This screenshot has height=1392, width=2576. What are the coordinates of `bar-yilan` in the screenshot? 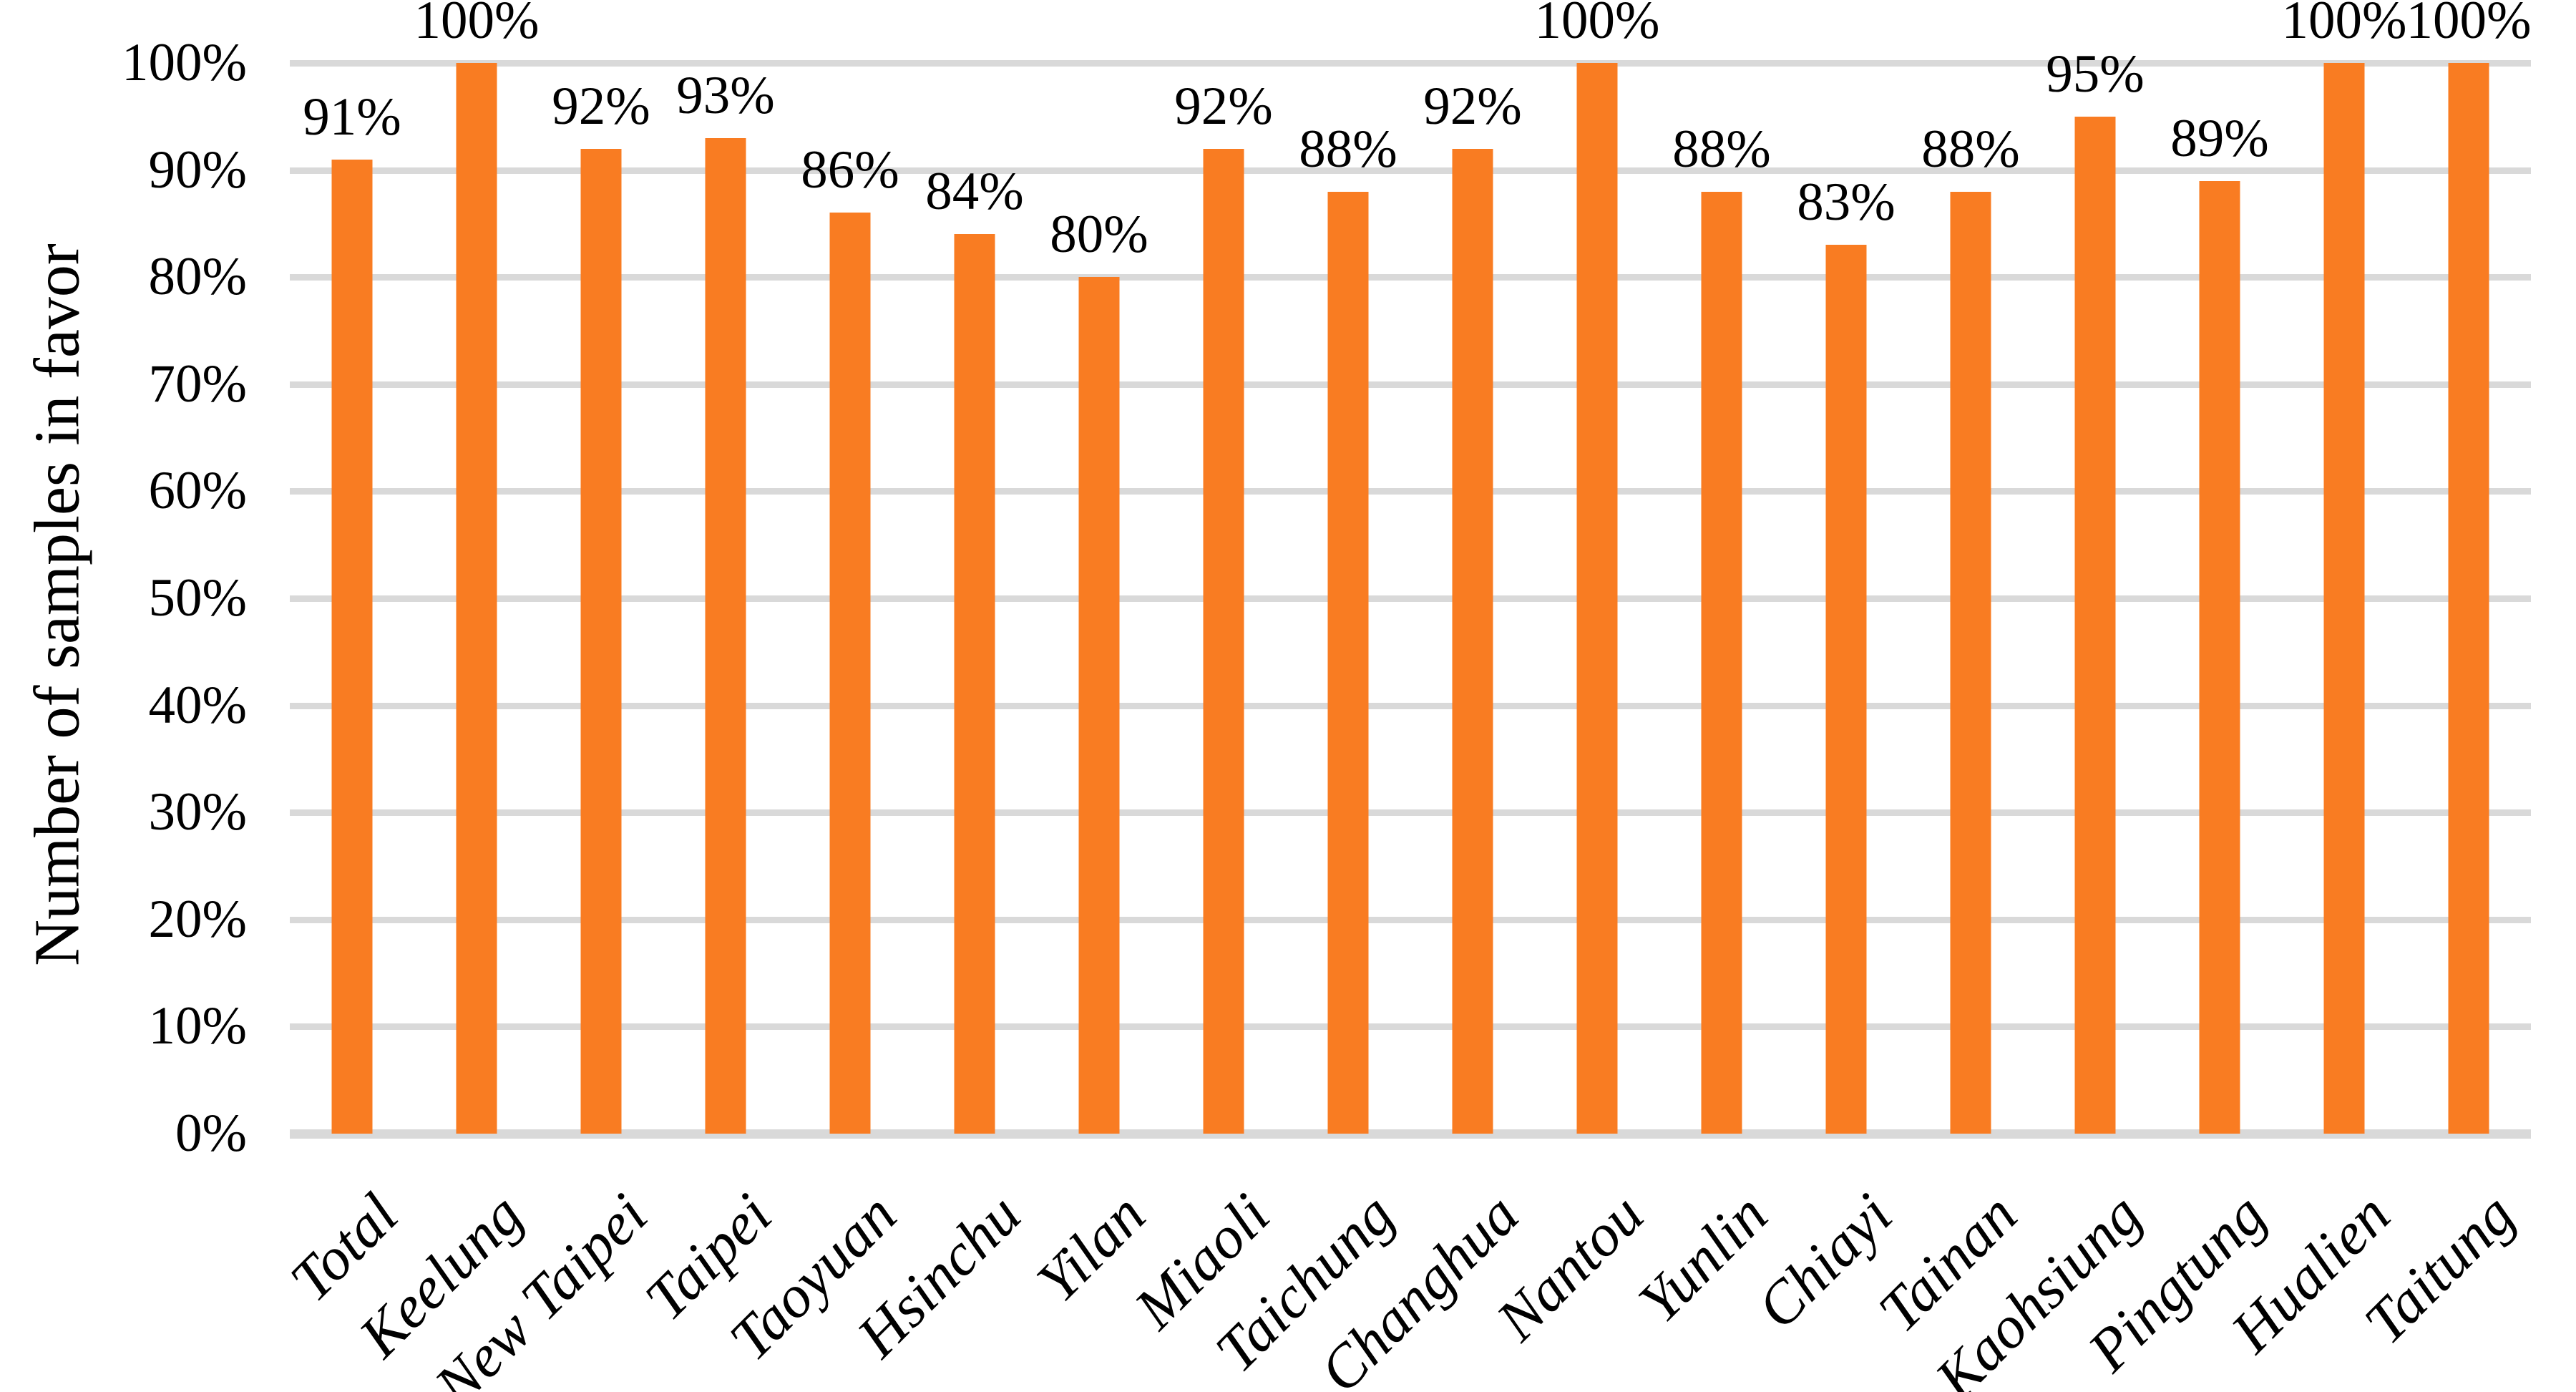 It's located at (1099, 705).